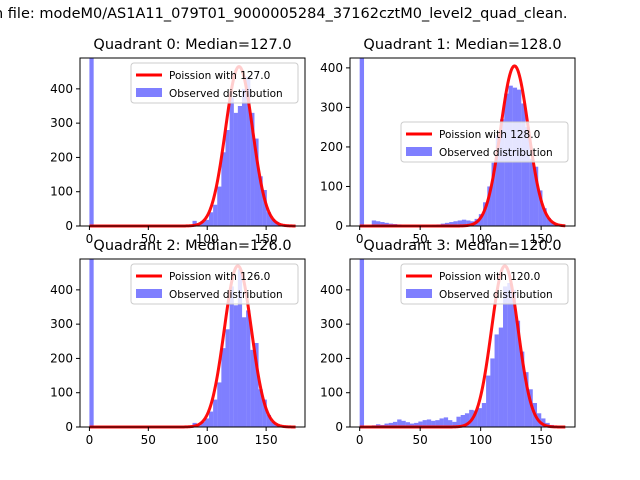 Image resolution: width=640 pixels, height=480 pixels. I want to click on legend: Poission with 120.0 Observed distribution, so click(484, 284).